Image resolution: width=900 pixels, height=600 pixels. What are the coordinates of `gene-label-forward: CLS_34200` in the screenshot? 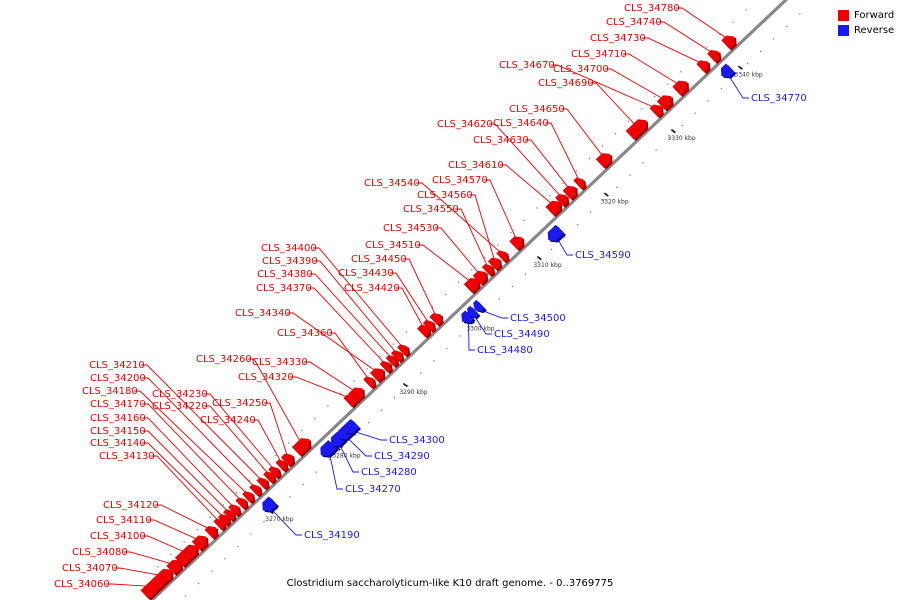 It's located at (118, 378).